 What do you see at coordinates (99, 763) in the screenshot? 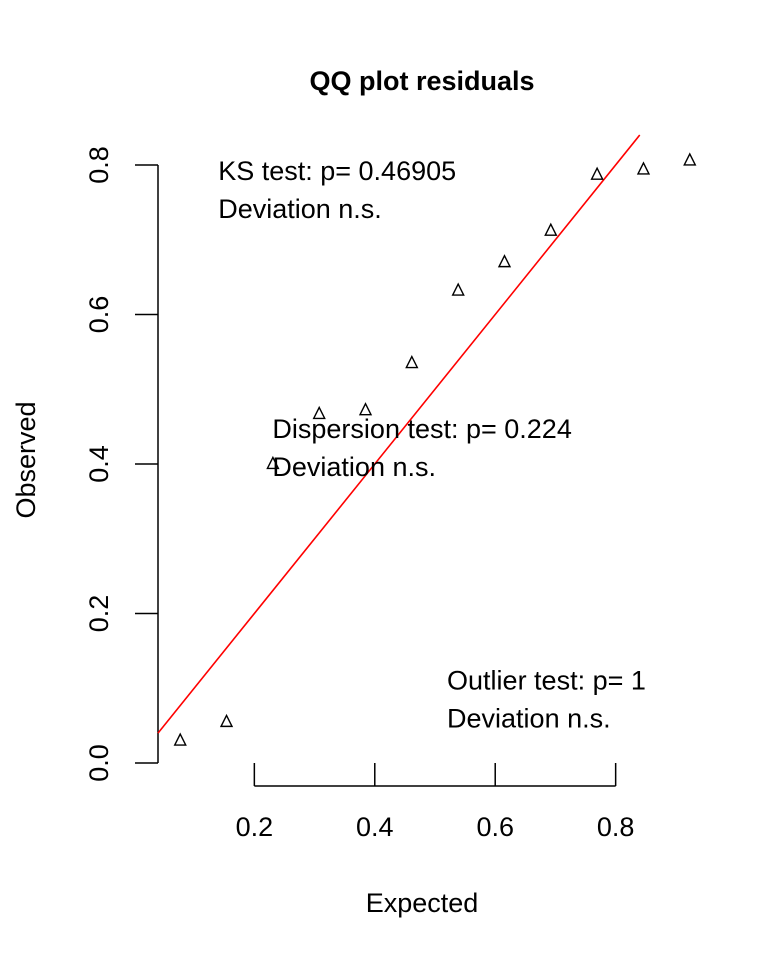
I see `y-tick-label: 0.0` at bounding box center [99, 763].